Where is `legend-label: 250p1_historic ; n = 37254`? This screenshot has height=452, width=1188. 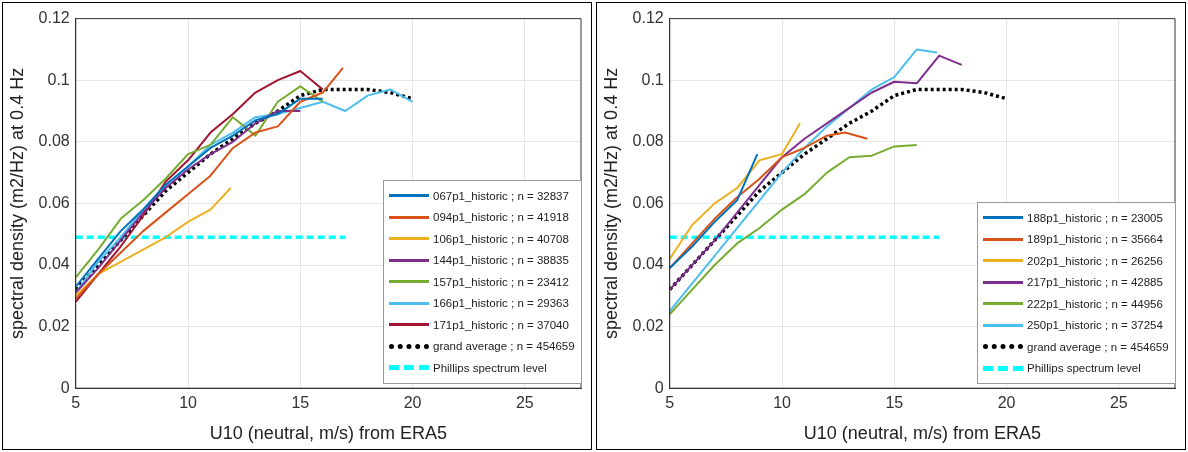
legend-label: 250p1_historic ; n = 37254 is located at coordinates (1095, 325).